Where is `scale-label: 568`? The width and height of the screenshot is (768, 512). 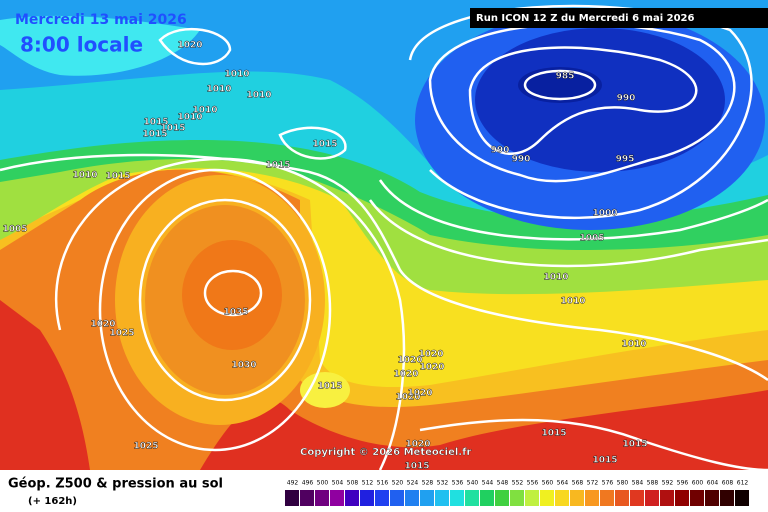
scale-label: 568 is located at coordinates (578, 483).